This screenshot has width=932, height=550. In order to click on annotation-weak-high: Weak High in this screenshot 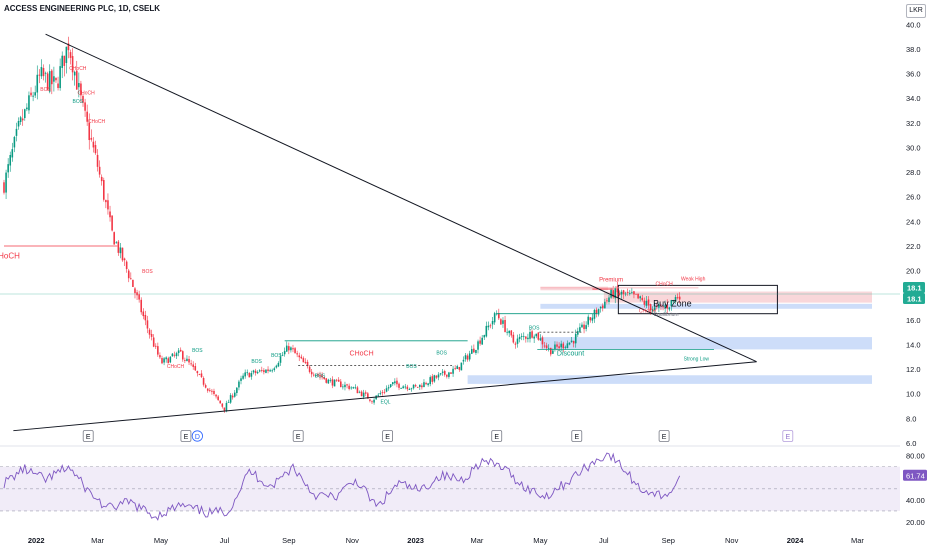, I will do `click(693, 279)`.